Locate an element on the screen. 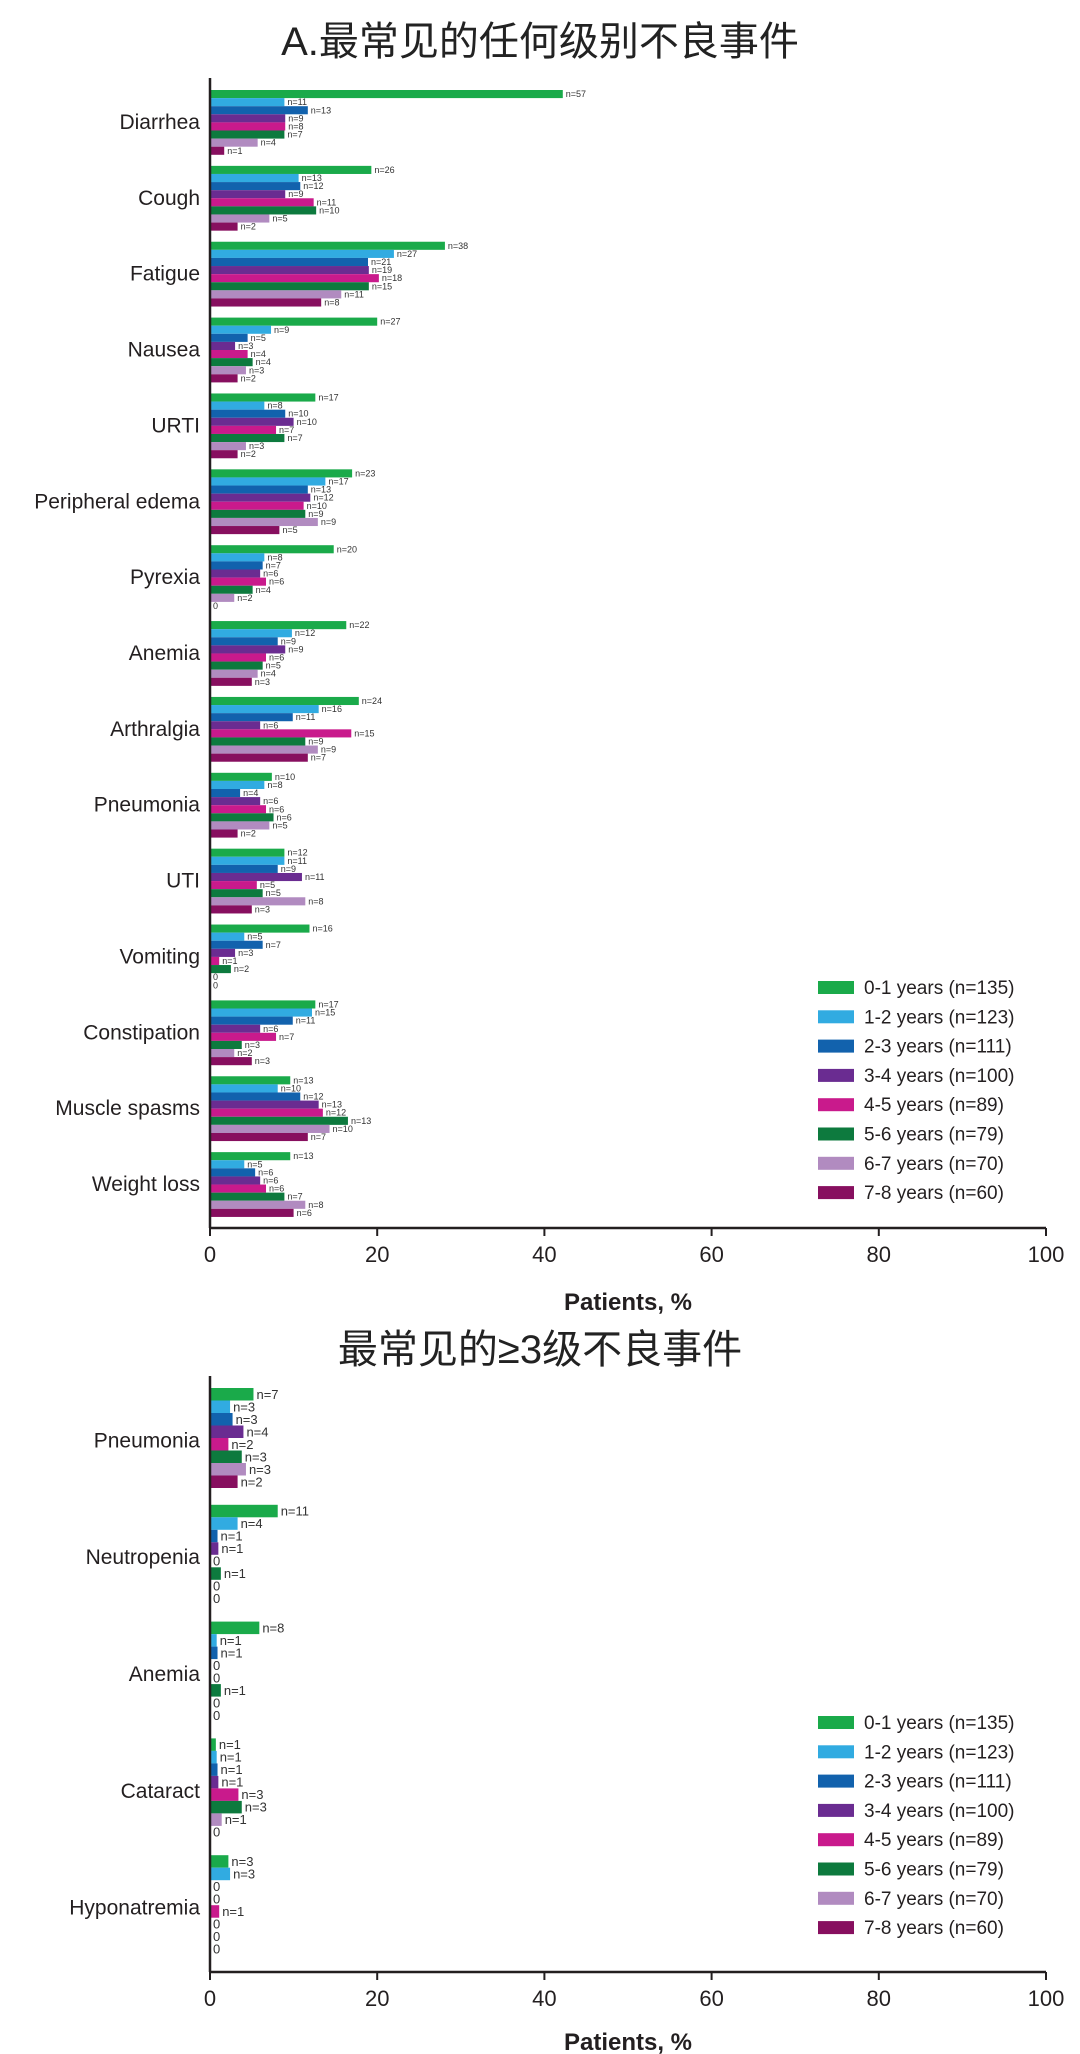 The width and height of the screenshot is (1080, 2054). data-label: n=7 is located at coordinates (286, 1037).